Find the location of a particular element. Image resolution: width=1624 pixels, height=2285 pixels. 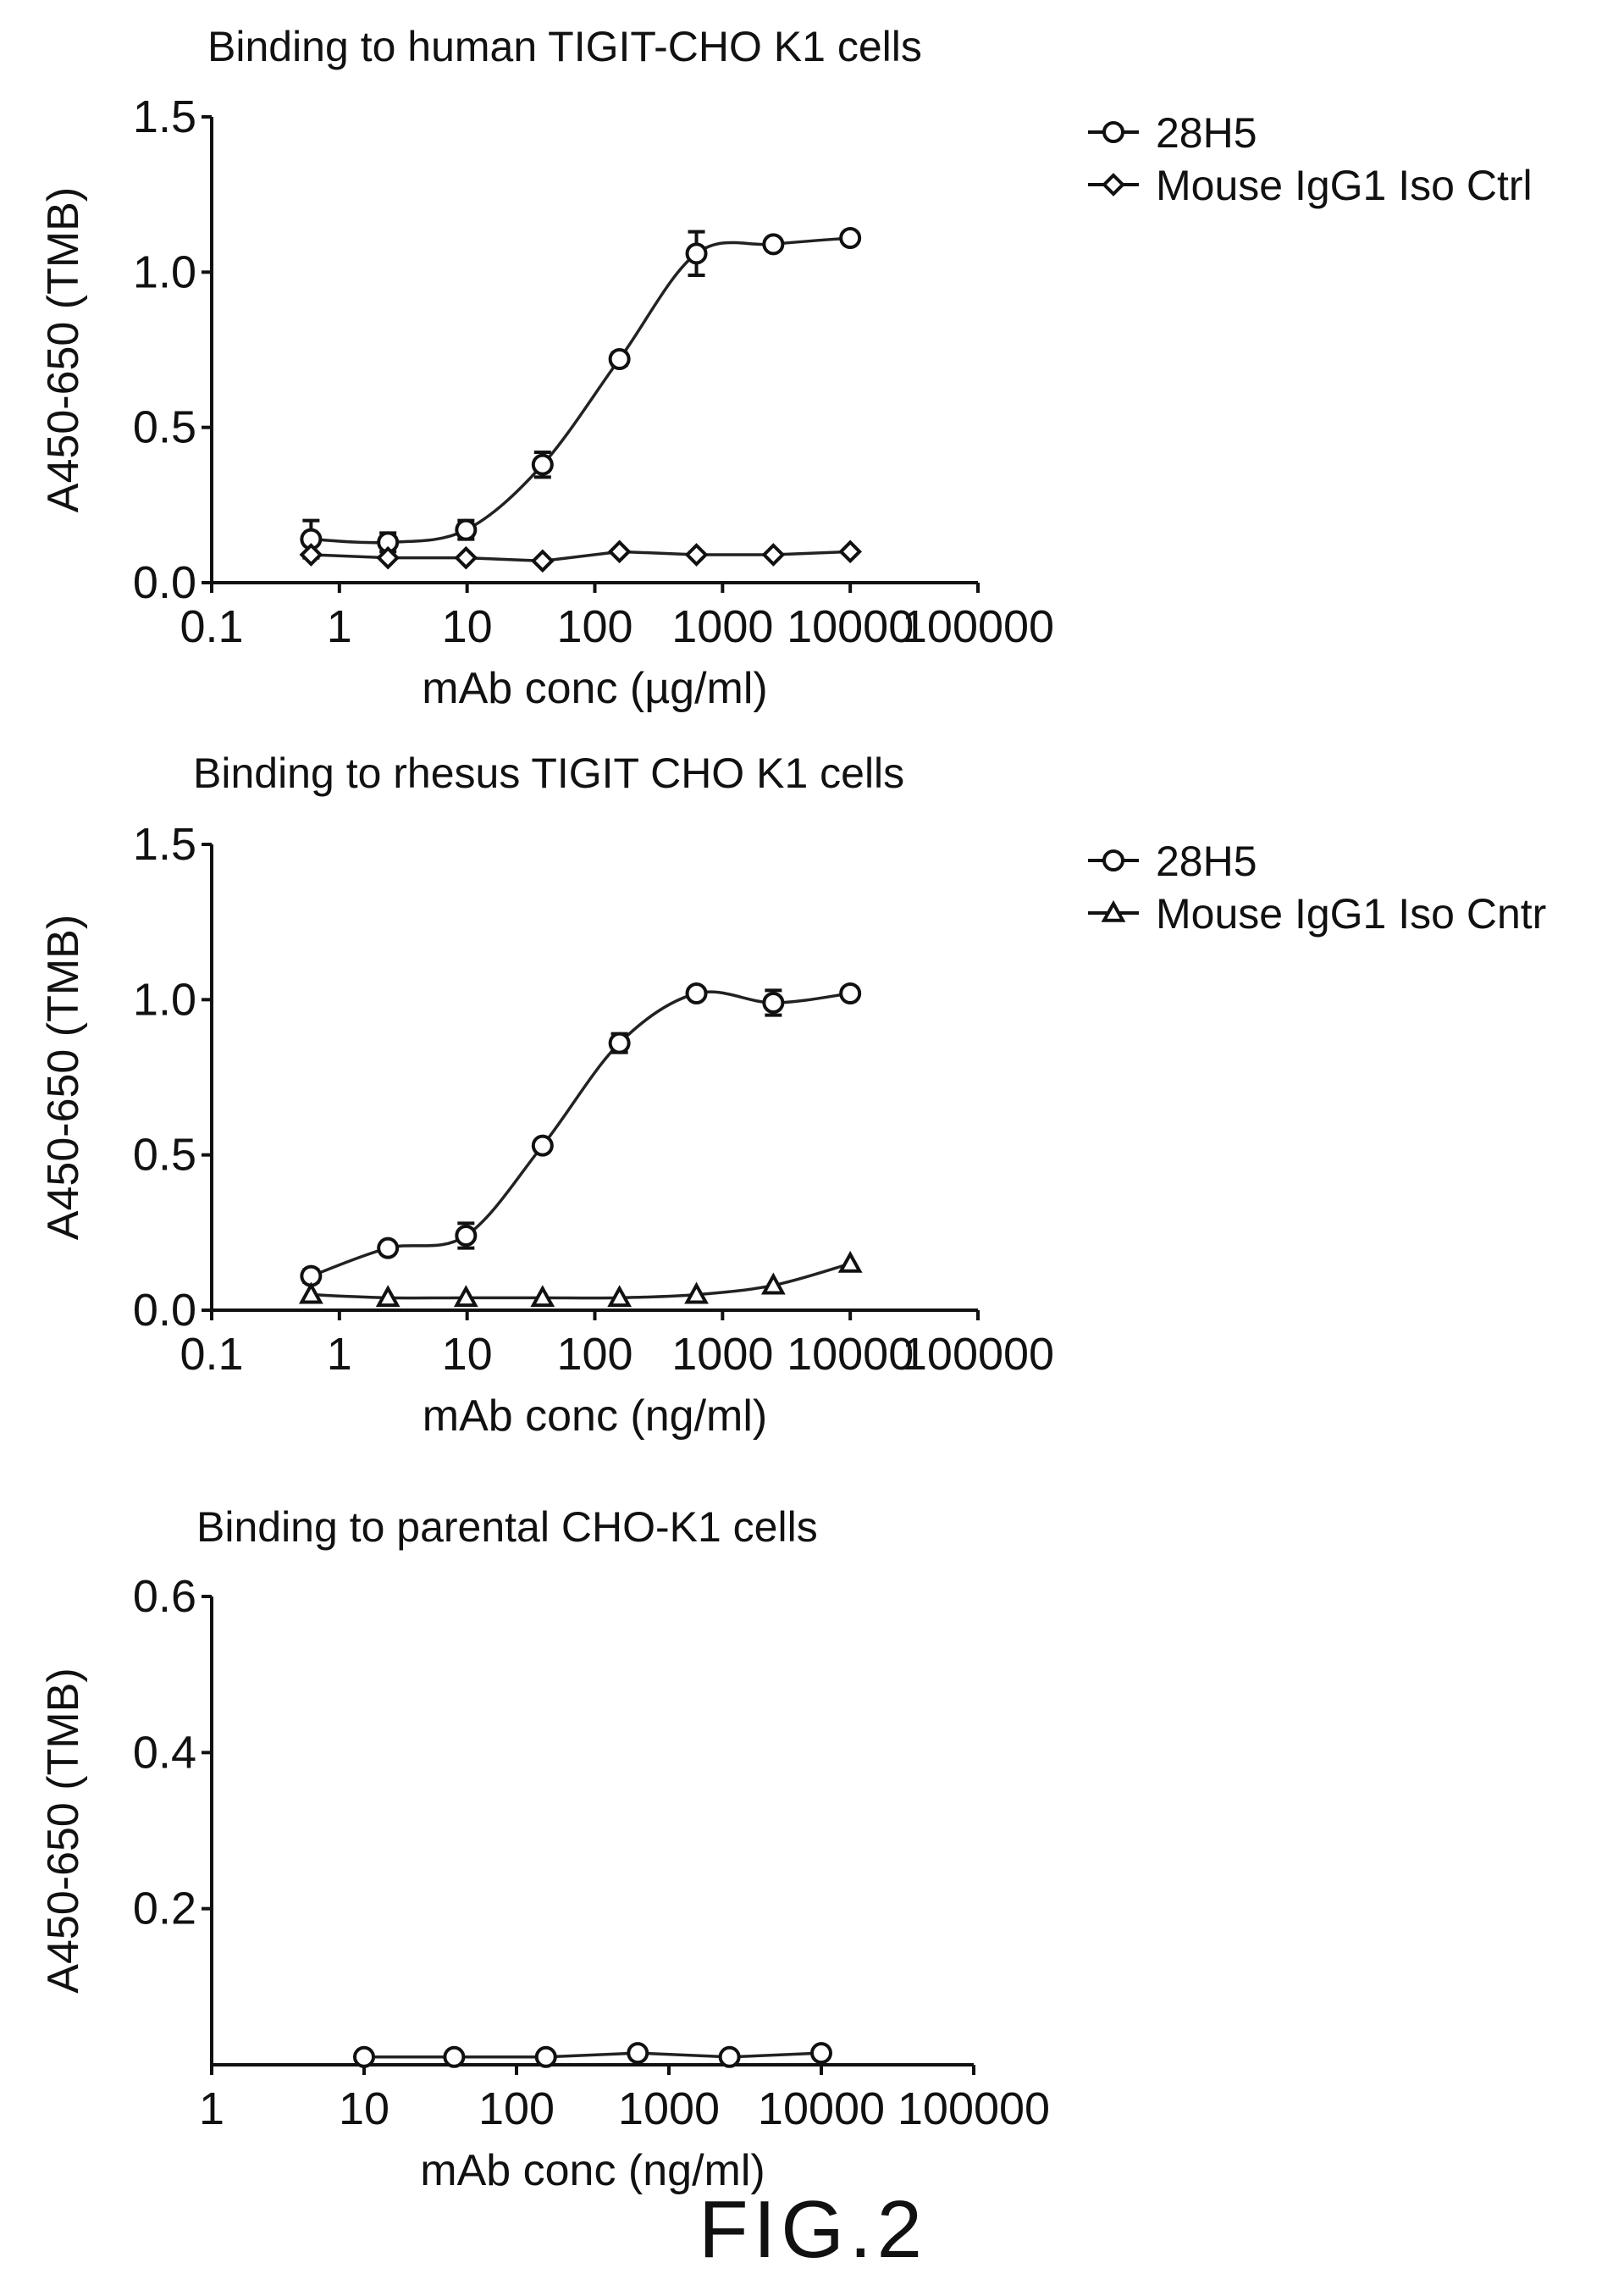

x-axis-label: mAb conc (µg/ml) is located at coordinates (594, 688).